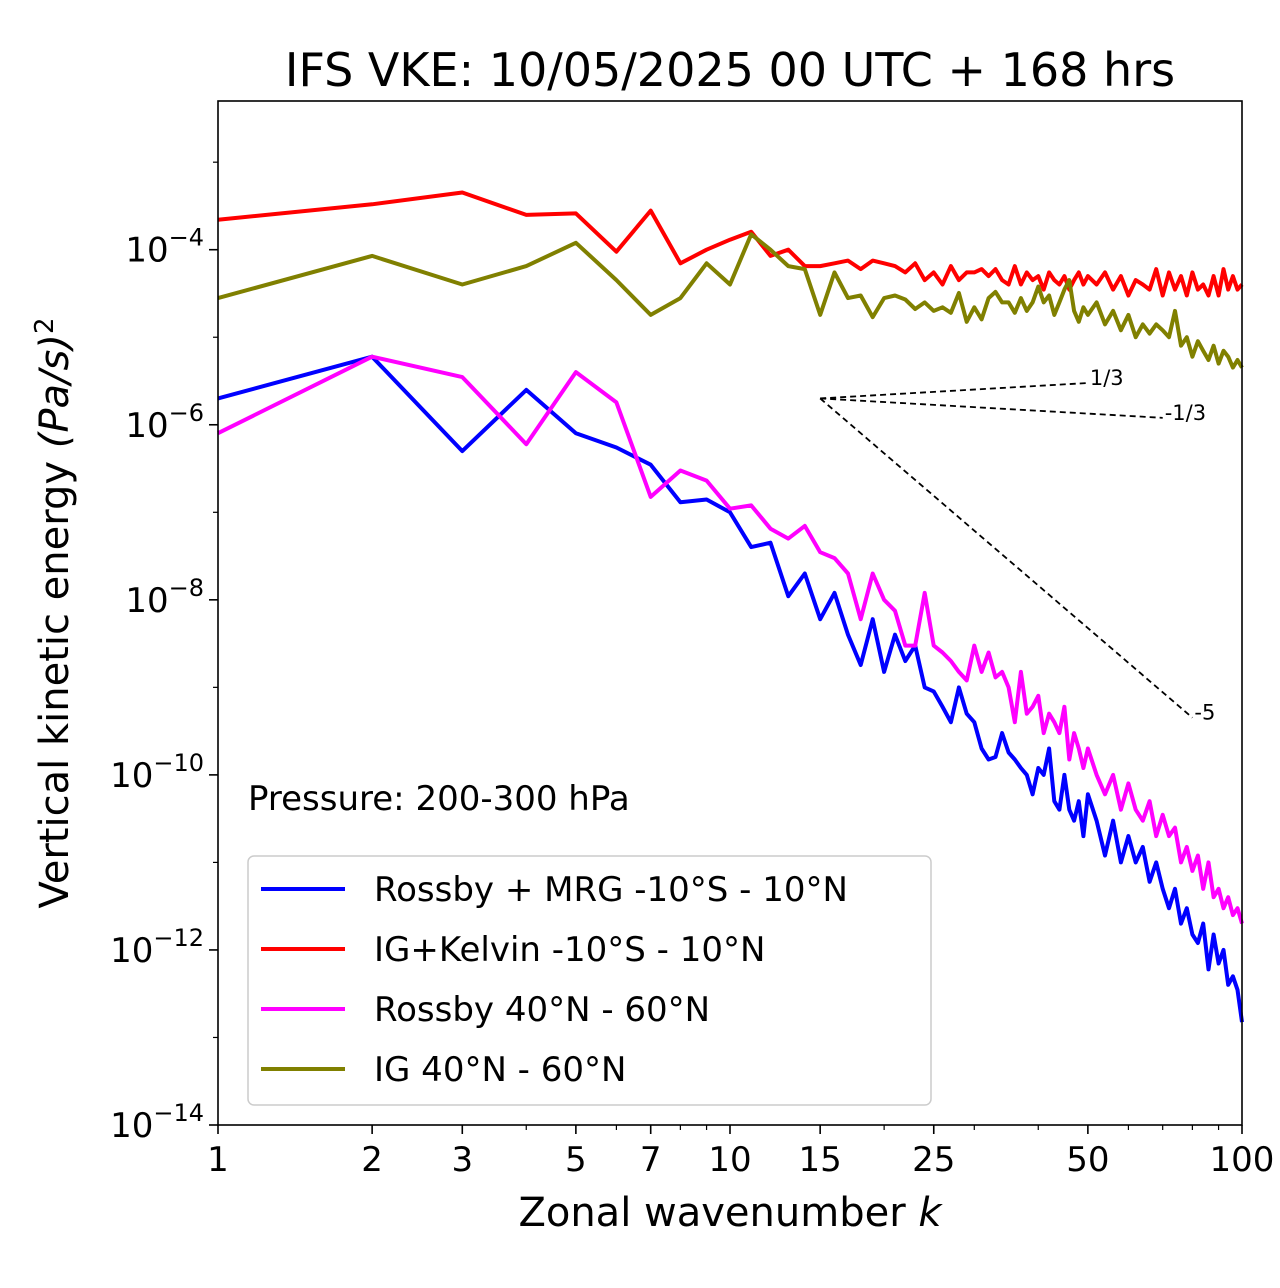 The width and height of the screenshot is (1280, 1288). What do you see at coordinates (55, 391) in the screenshot?
I see `y-axis-label-unit: (Pa/s)` at bounding box center [55, 391].